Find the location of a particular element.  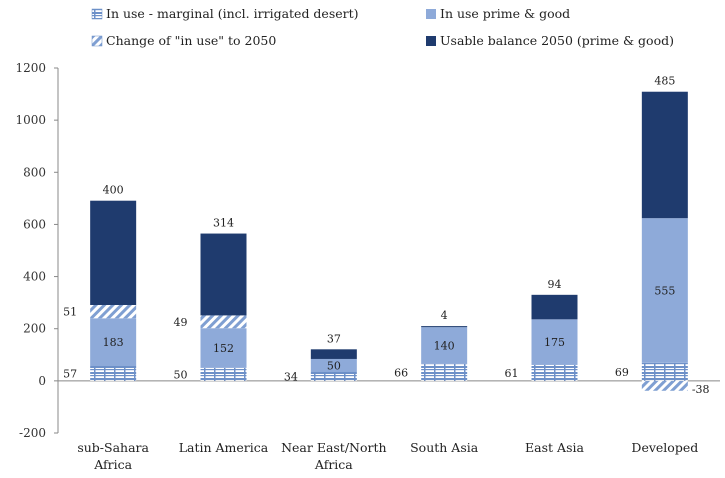

data-label-balance: 4 is located at coordinates (444, 315).